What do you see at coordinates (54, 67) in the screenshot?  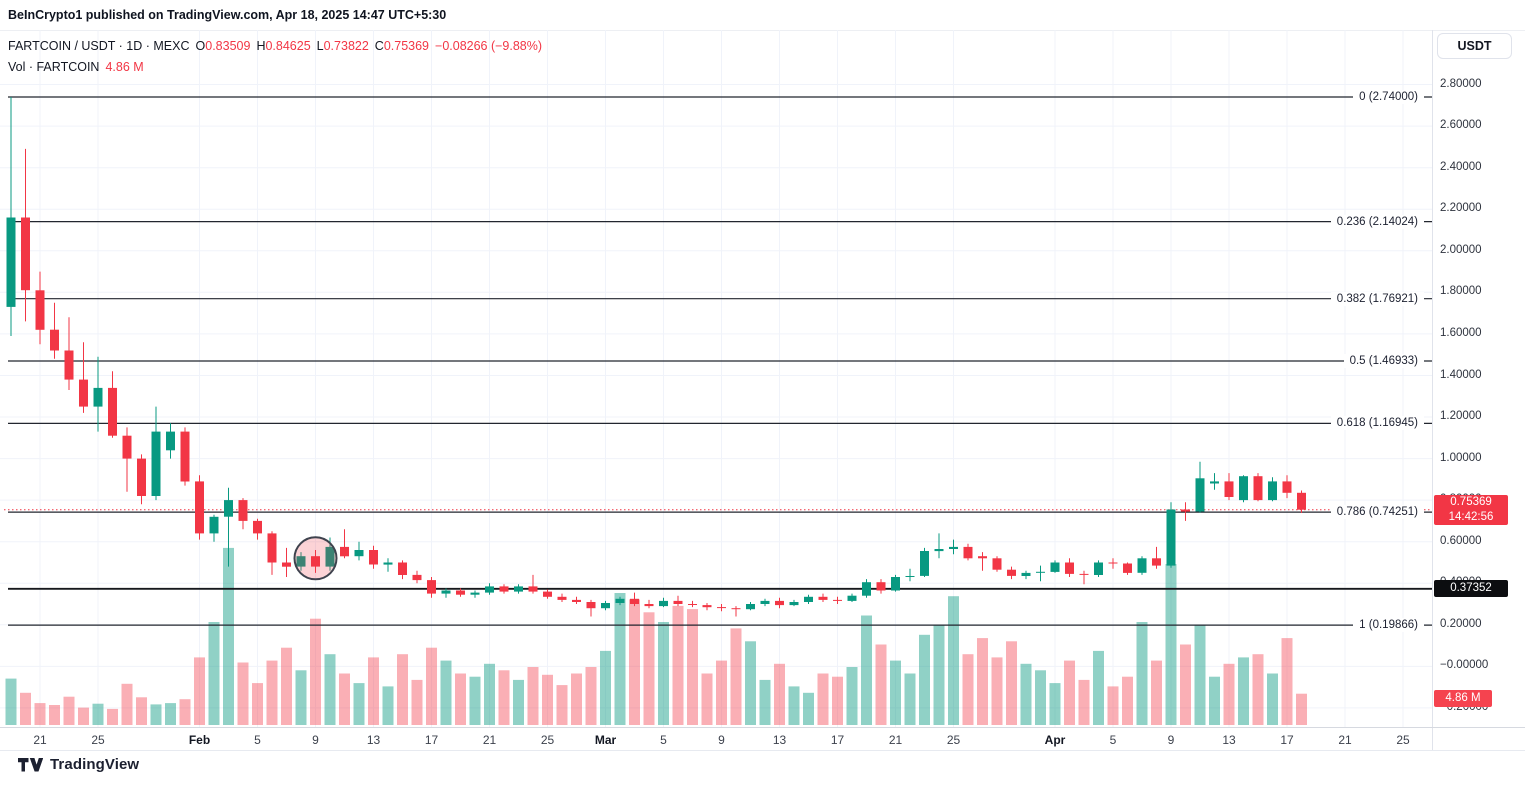 I see `volume-label: Vol · FARTCOIN` at bounding box center [54, 67].